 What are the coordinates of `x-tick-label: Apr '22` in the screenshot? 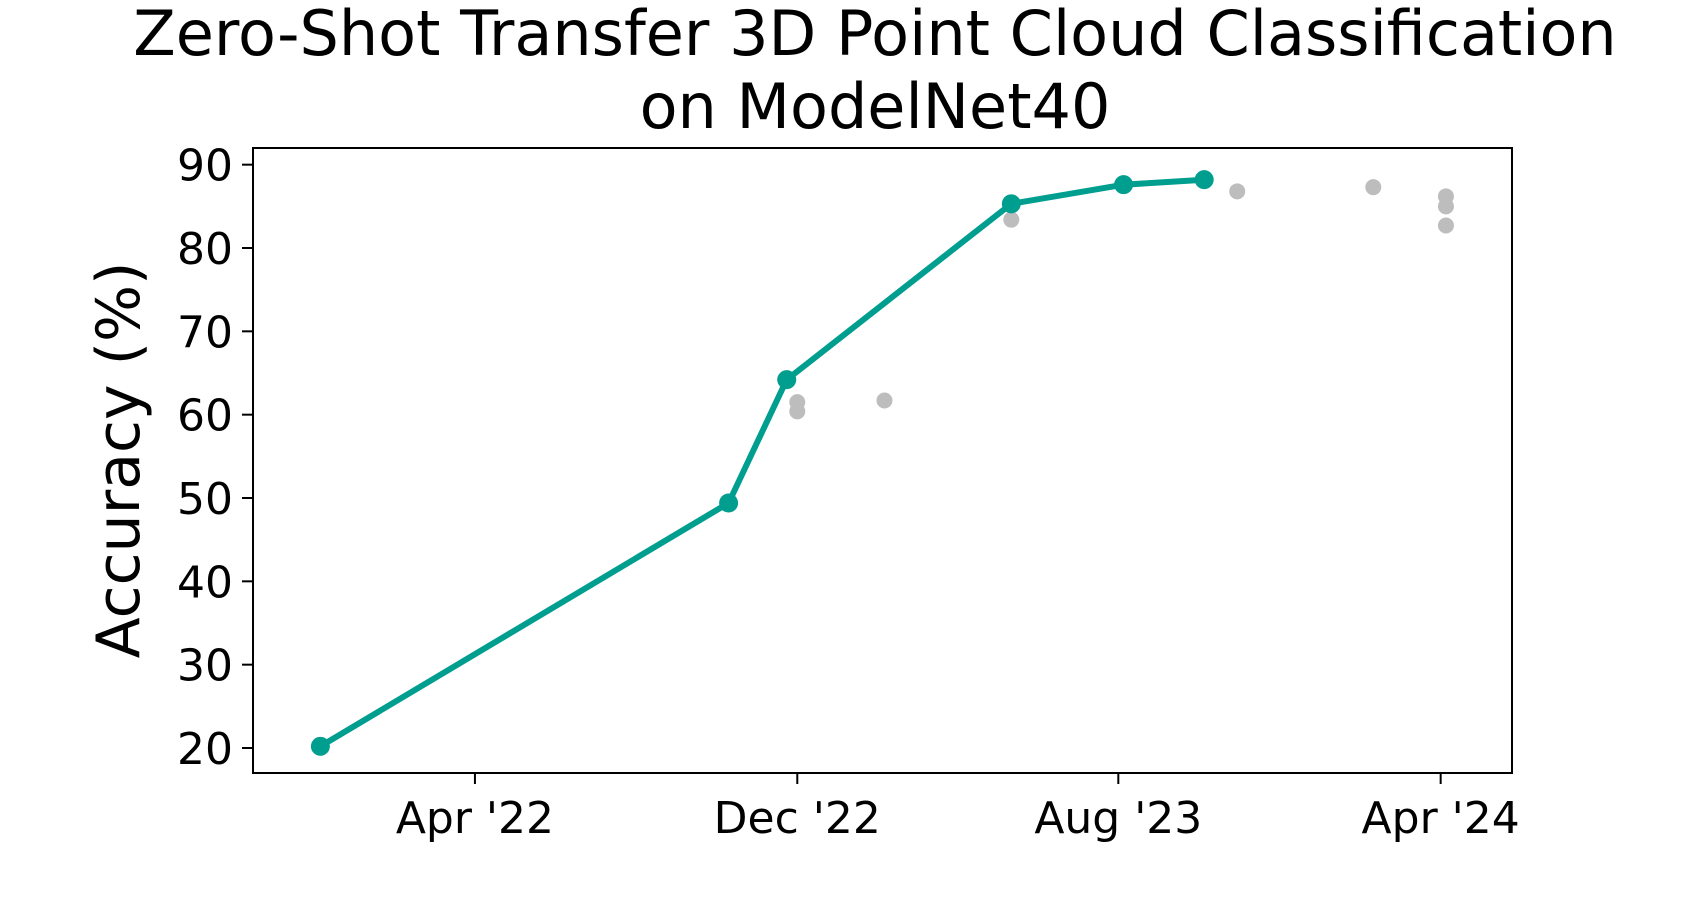 It's located at (475, 818).